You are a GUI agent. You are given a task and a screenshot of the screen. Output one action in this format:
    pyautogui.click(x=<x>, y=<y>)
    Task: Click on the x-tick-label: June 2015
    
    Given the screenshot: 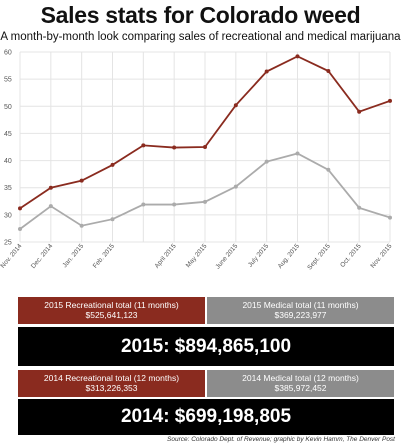 What is the action you would take?
    pyautogui.click(x=226, y=257)
    